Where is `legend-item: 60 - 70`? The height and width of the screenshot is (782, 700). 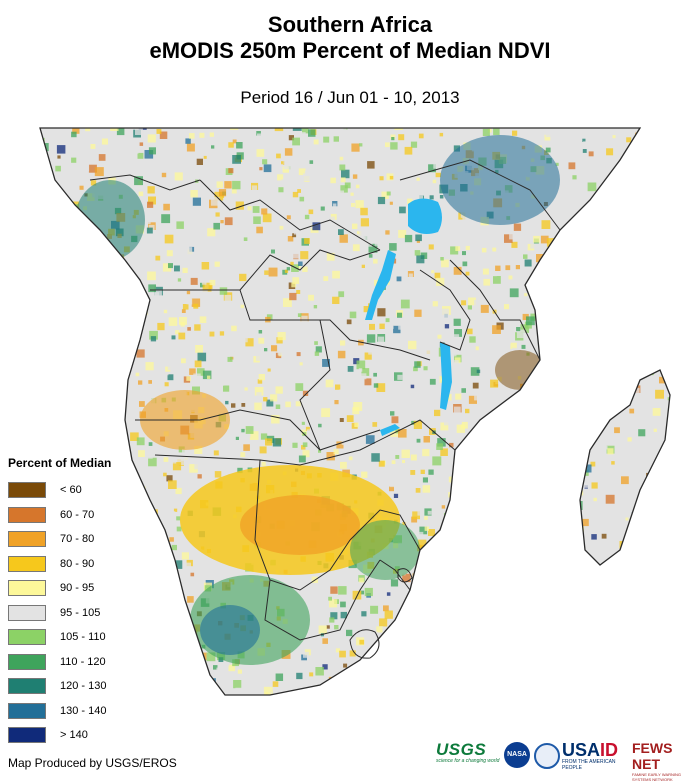
legend-item: 60 - 70 is located at coordinates (68, 515).